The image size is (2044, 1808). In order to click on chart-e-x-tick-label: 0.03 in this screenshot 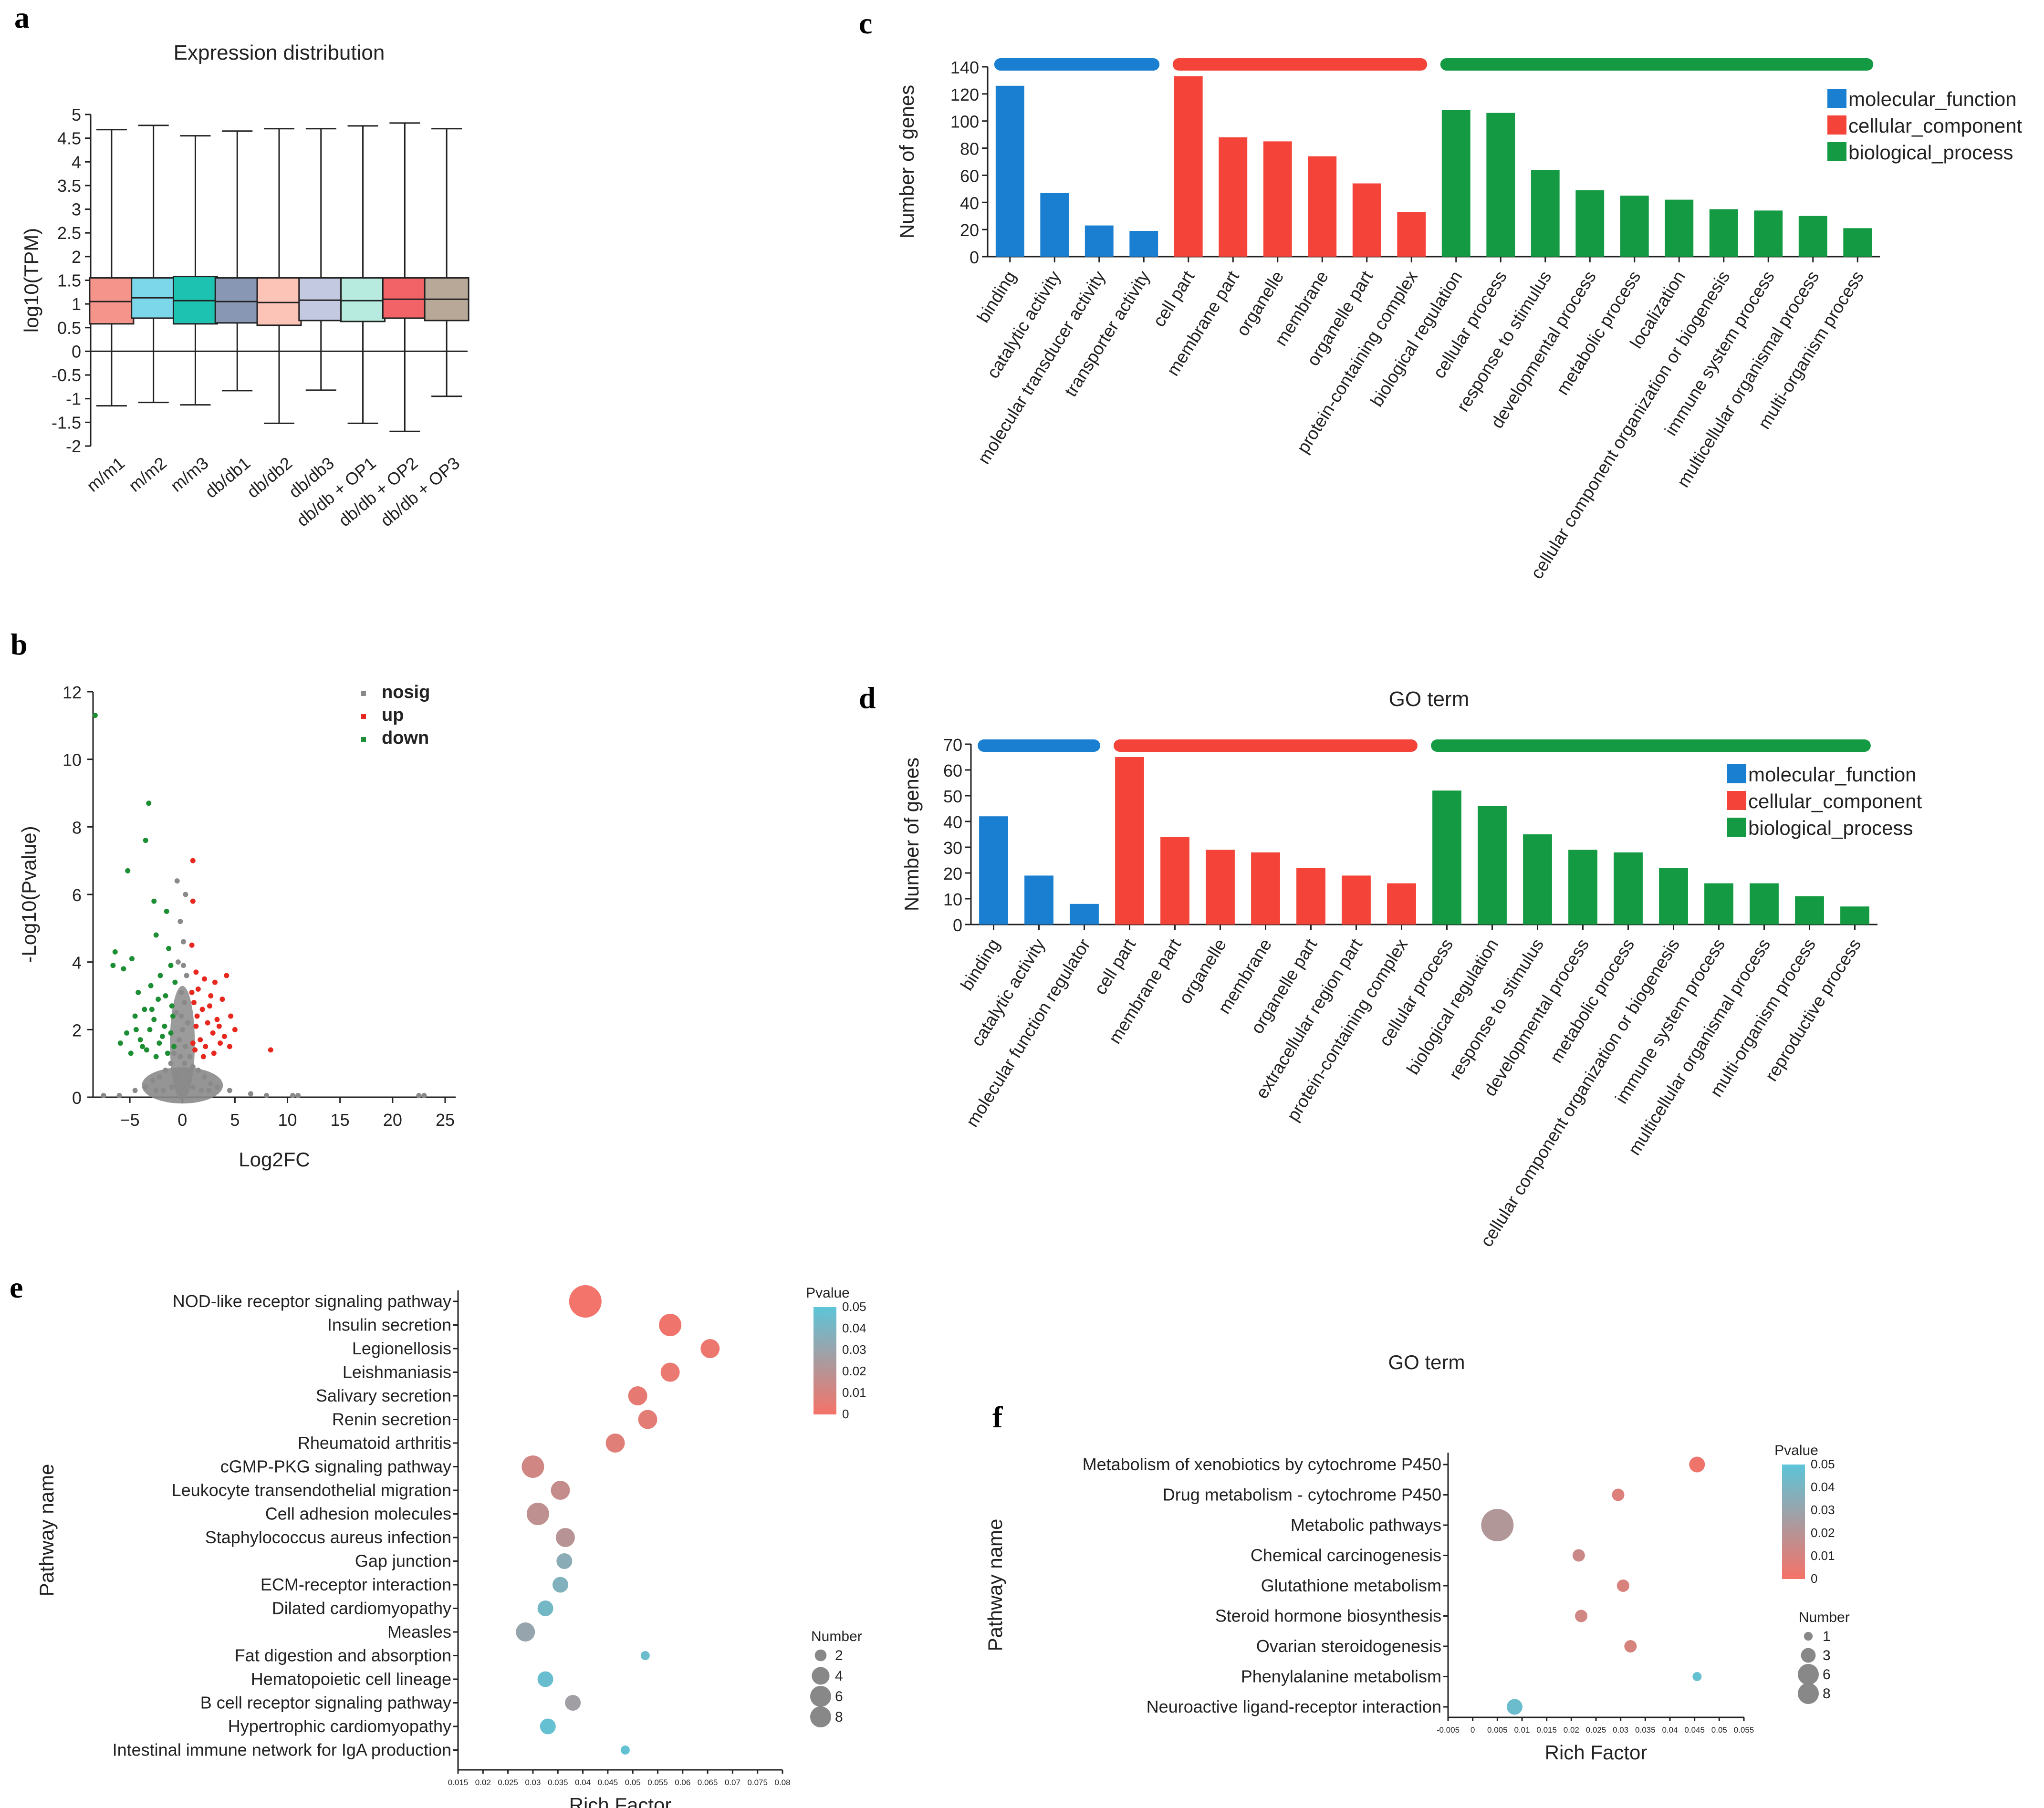, I will do `click(533, 1782)`.